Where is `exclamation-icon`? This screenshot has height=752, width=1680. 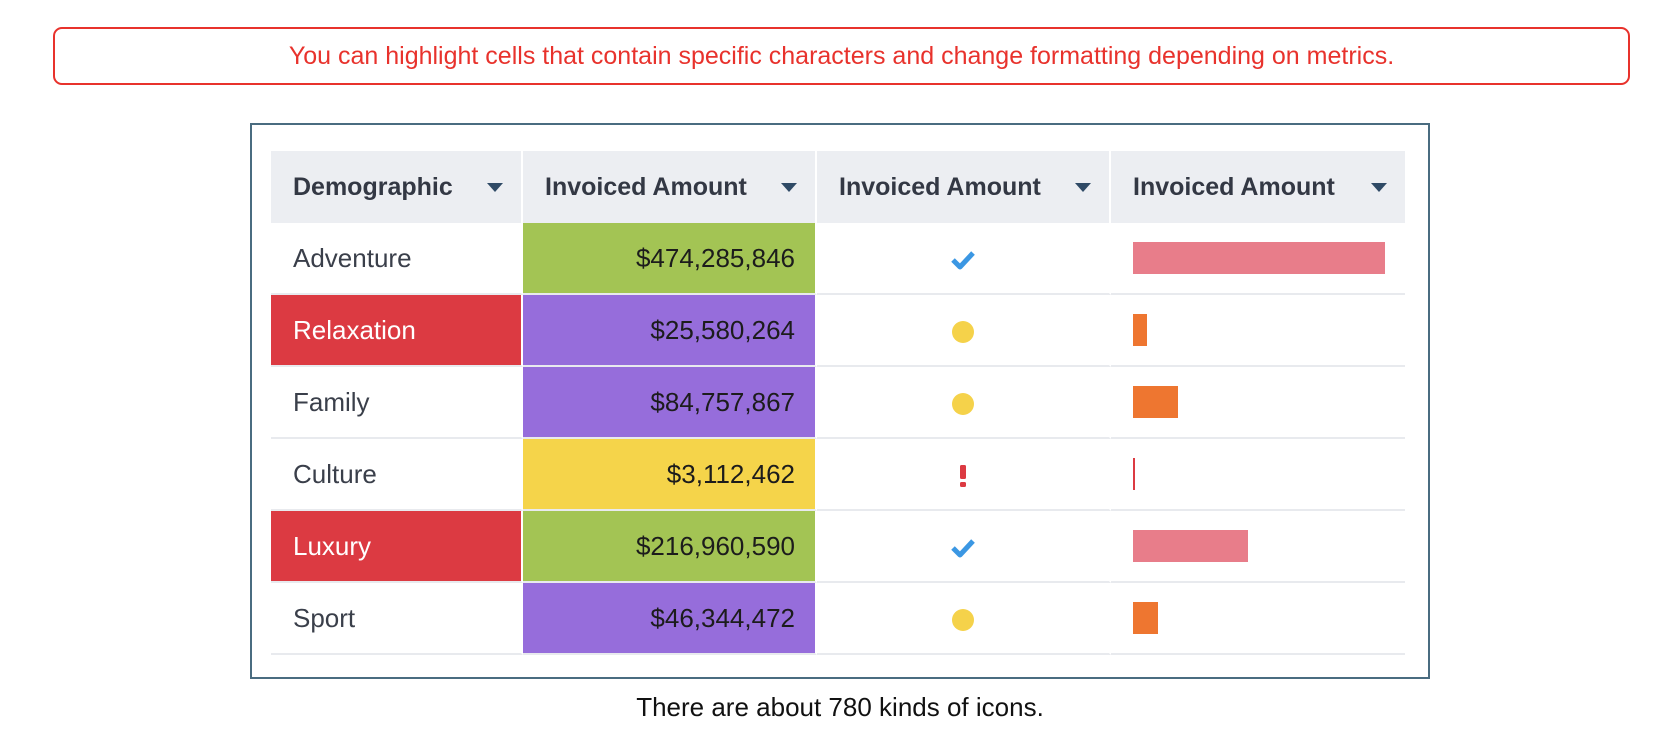 exclamation-icon is located at coordinates (963, 475).